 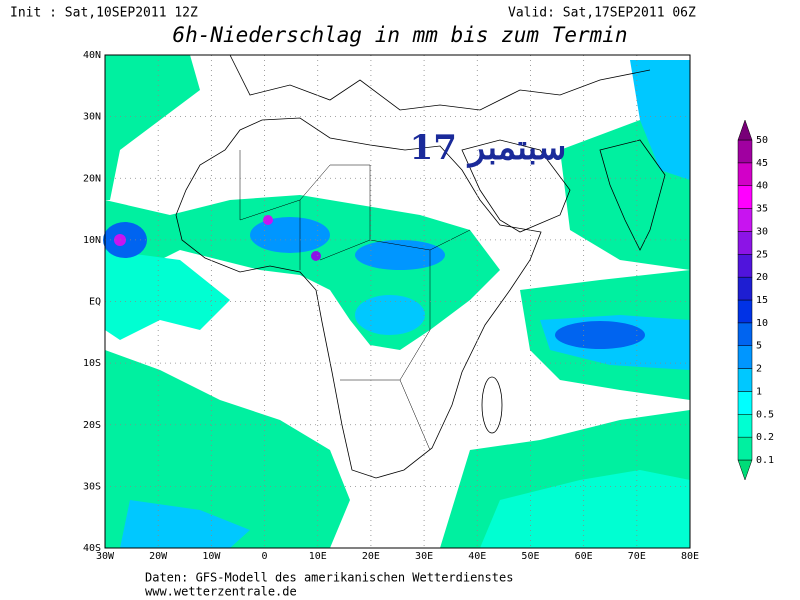 I want to click on lon-label: 50E, so click(x=530, y=556).